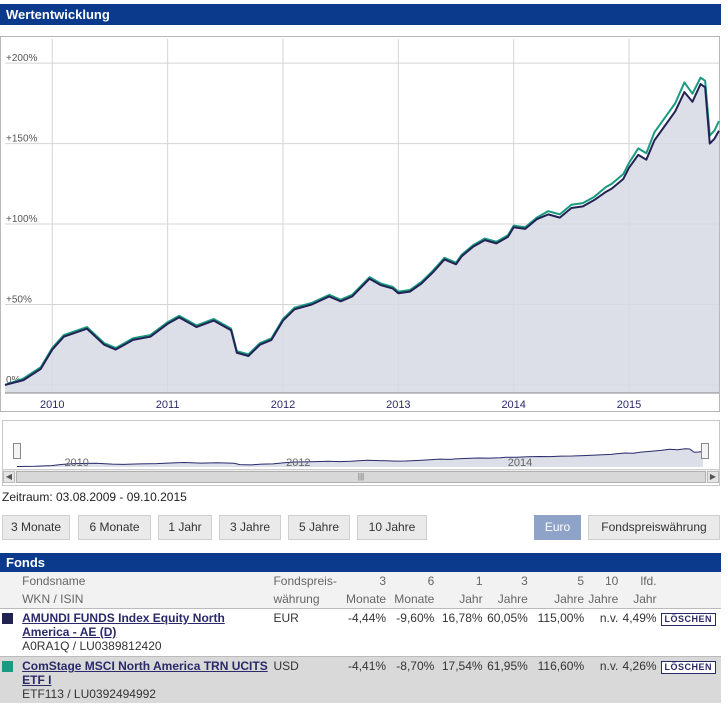  I want to click on x-tick-label: 2012, so click(283, 405).